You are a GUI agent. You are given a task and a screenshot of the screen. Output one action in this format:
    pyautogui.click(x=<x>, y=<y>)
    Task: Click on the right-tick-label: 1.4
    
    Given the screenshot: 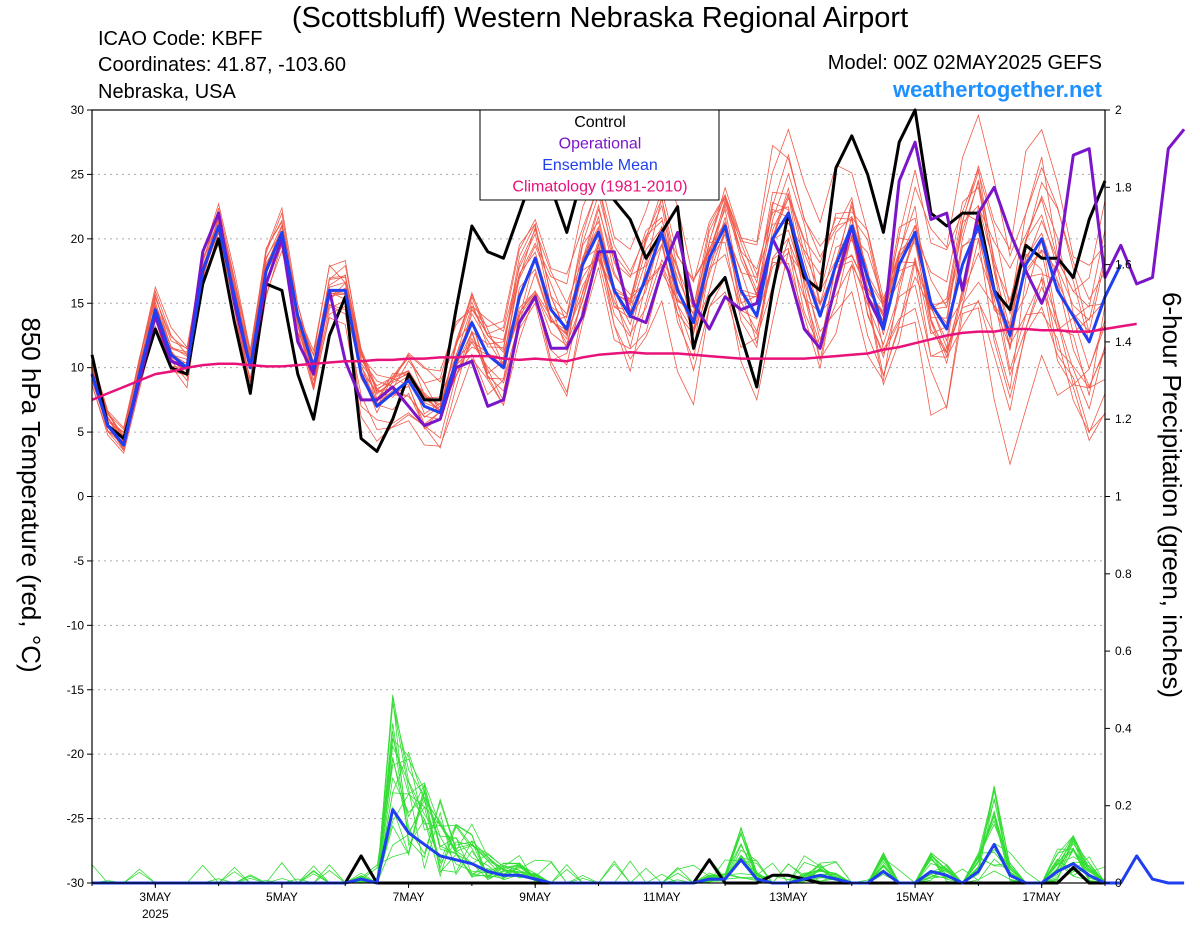 What is the action you would take?
    pyautogui.click(x=1123, y=342)
    